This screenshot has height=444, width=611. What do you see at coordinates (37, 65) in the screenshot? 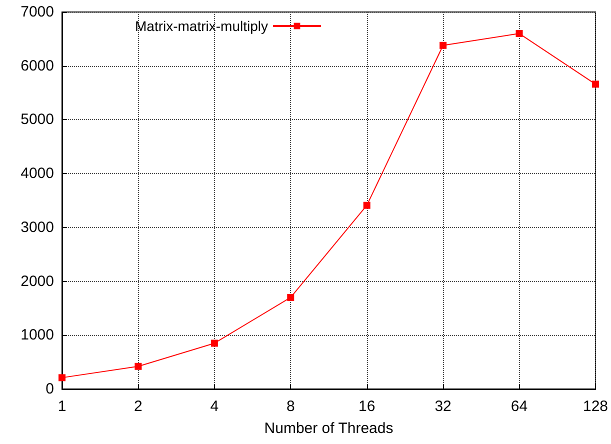
I see `y-tick-label: 6000` at bounding box center [37, 65].